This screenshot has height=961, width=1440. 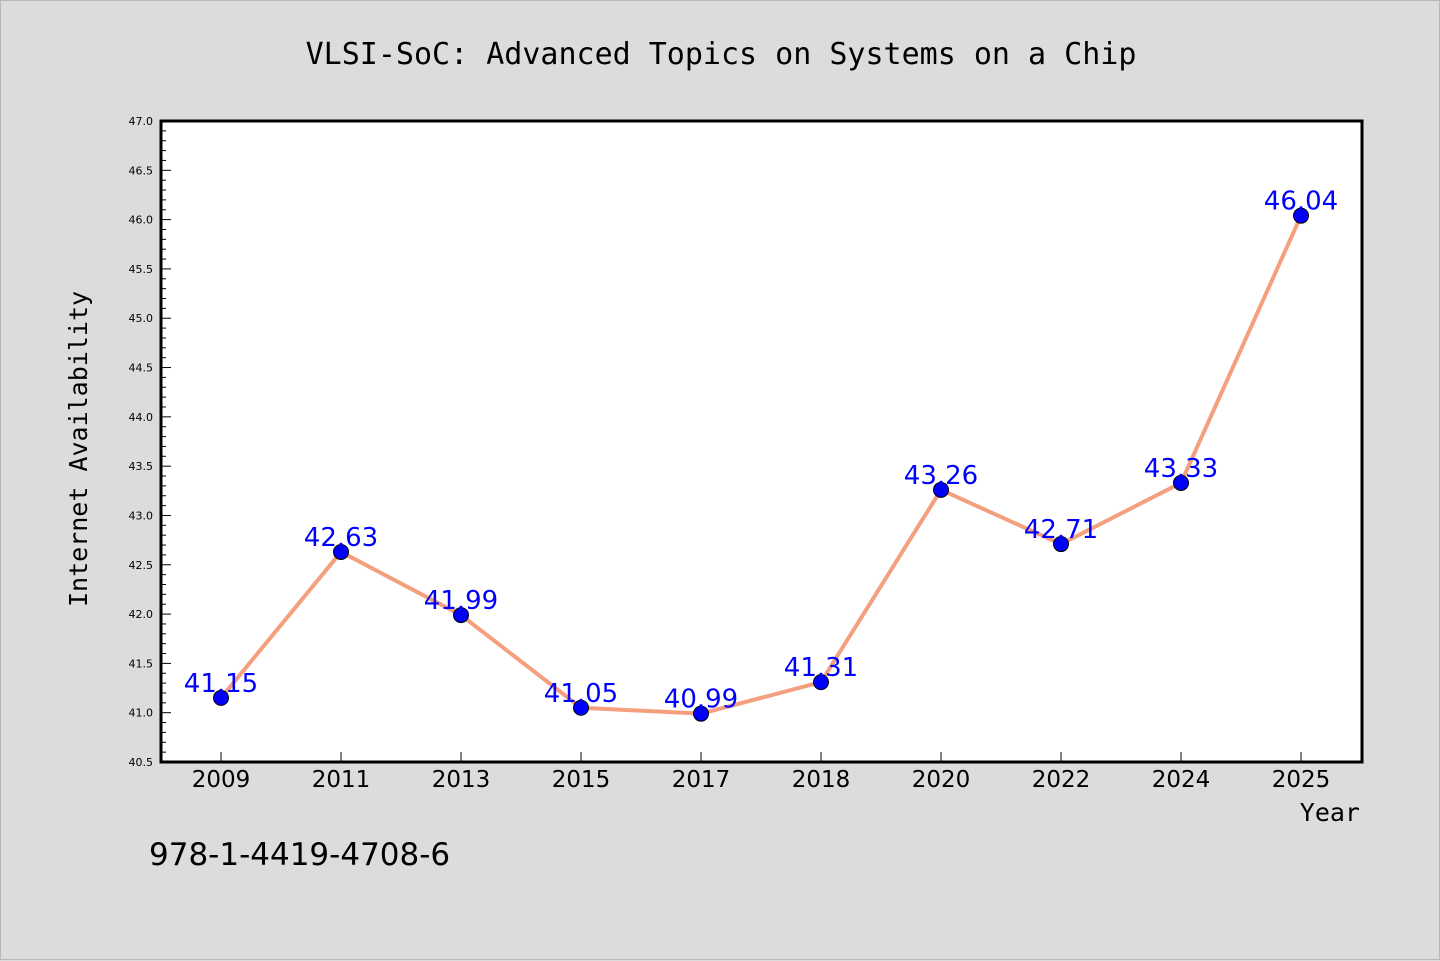 What do you see at coordinates (221, 684) in the screenshot?
I see `data-label: 41.15` at bounding box center [221, 684].